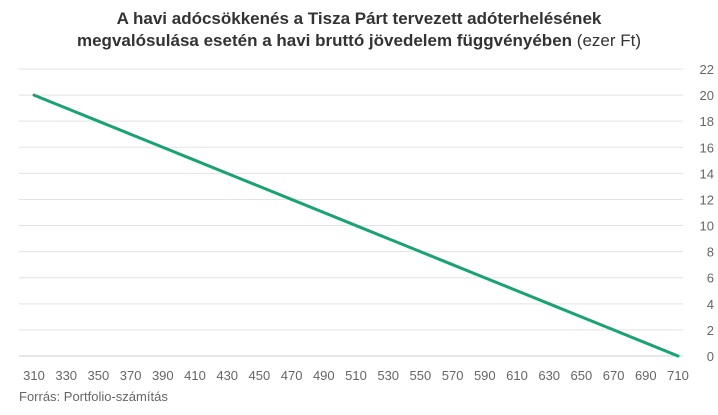 This screenshot has height=415, width=718. I want to click on x-tick-label: 410, so click(195, 375).